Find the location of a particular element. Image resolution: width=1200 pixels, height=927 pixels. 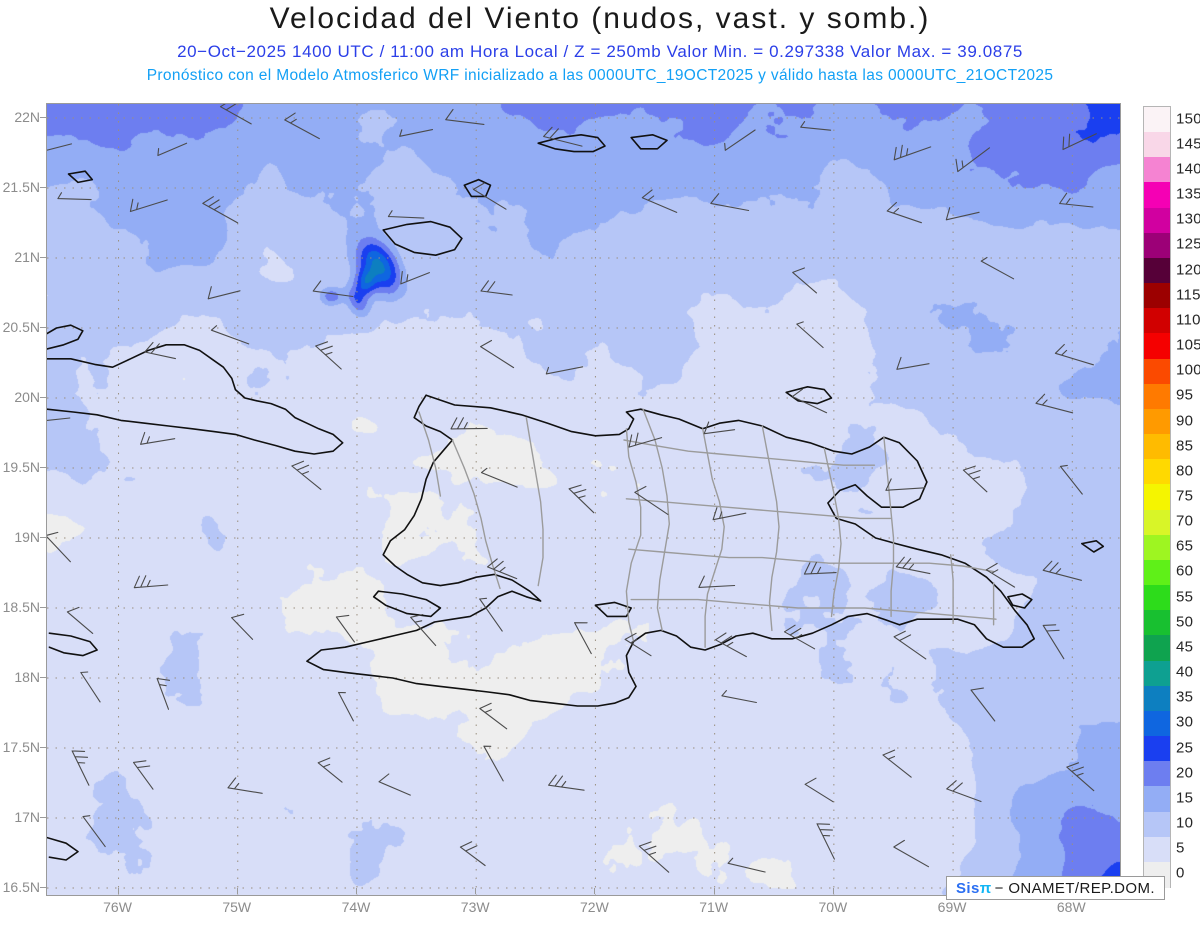

colorbar-tick-label: 90 is located at coordinates (1185, 421).